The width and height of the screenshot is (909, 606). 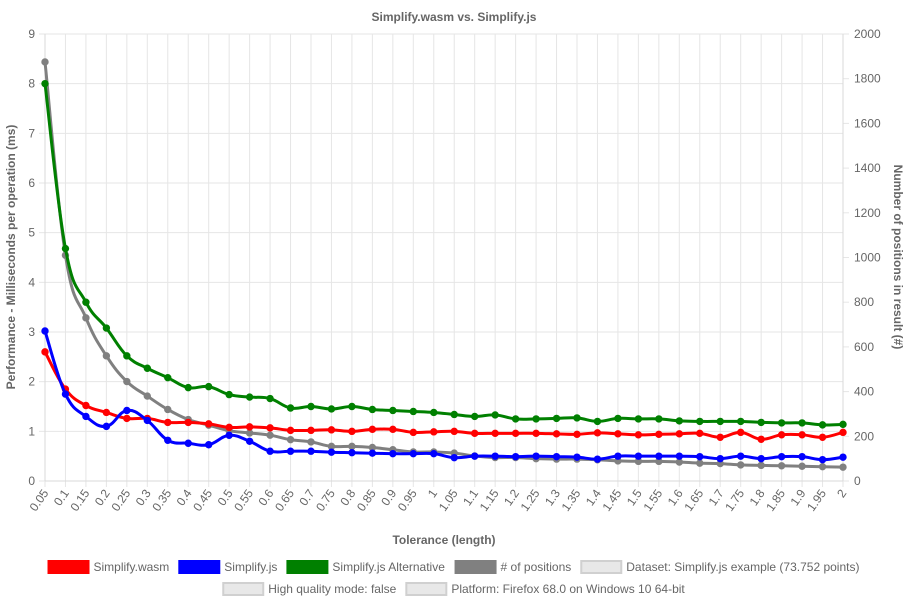 I want to click on series-line-simplify-wasm, so click(x=443, y=396).